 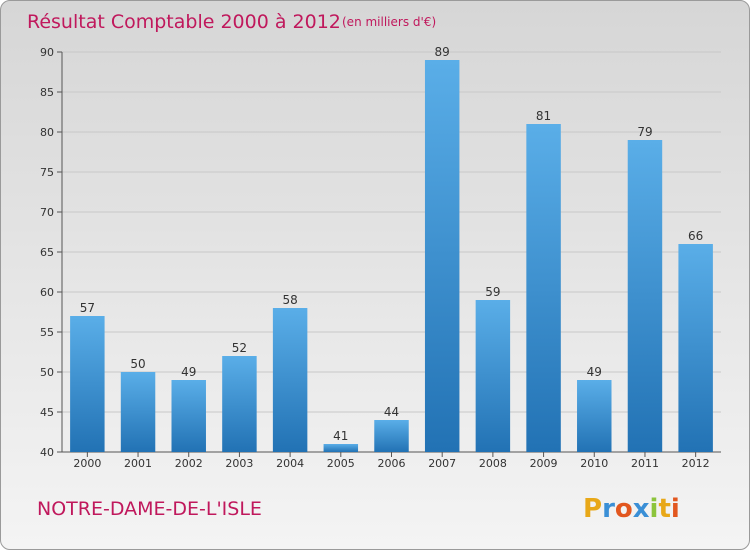 I want to click on brand-logo: Proxiti, so click(x=631, y=509).